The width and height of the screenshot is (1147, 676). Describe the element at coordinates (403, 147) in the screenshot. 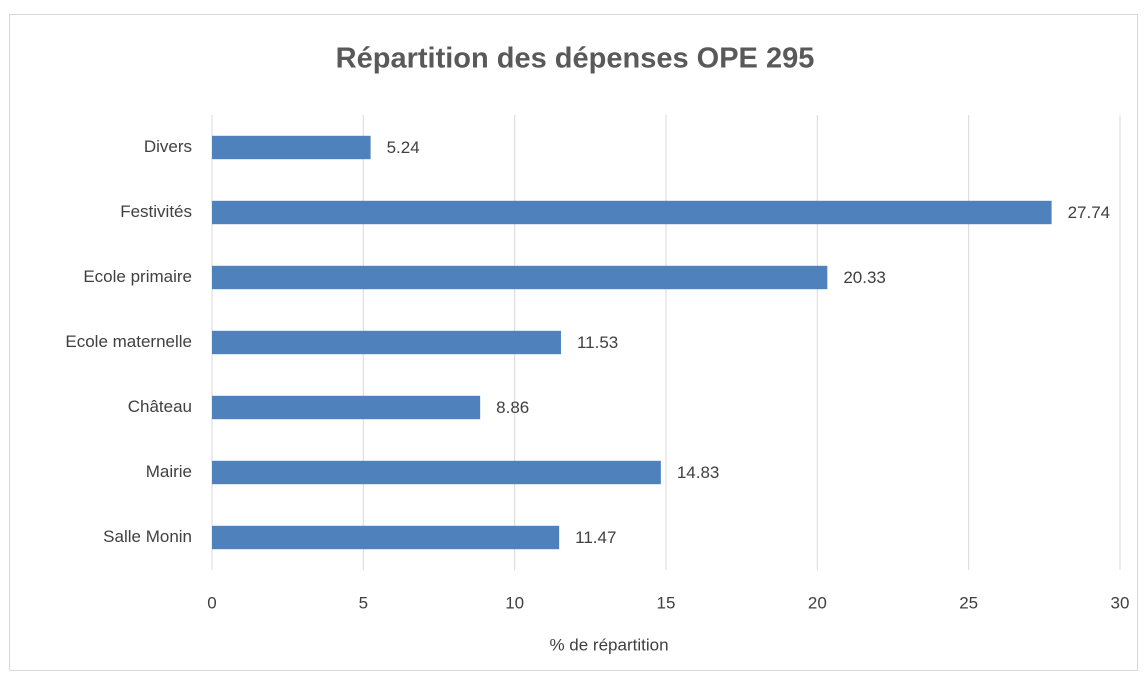

I see `data-label: 5.24` at that location.